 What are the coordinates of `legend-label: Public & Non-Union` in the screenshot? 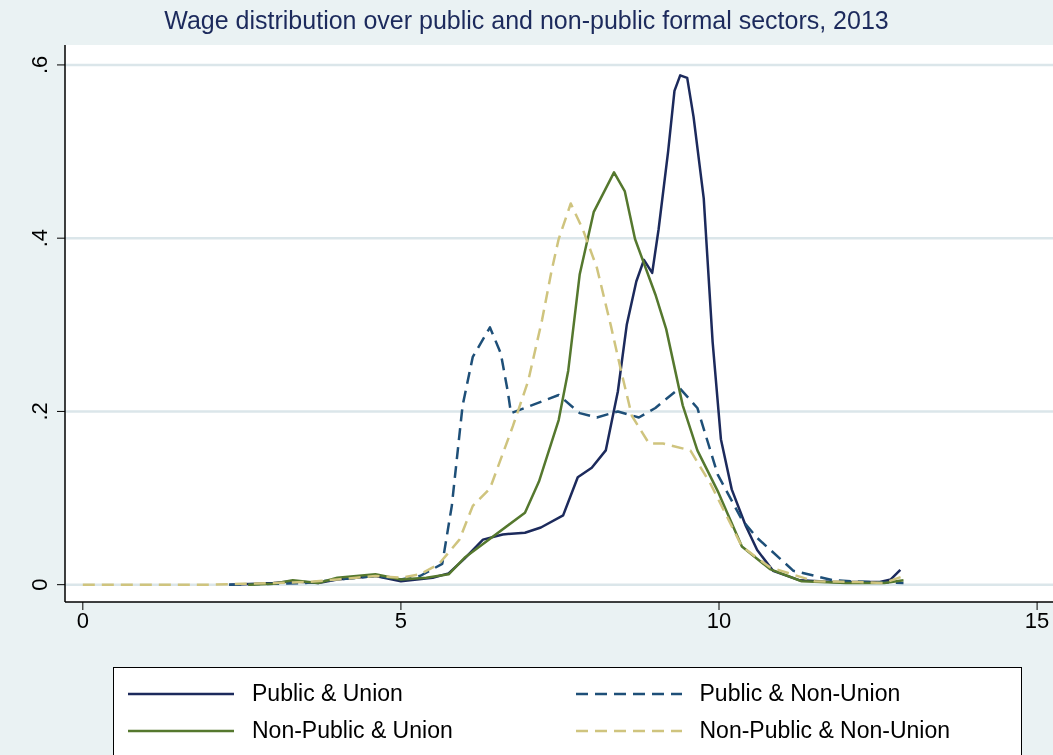 It's located at (800, 693).